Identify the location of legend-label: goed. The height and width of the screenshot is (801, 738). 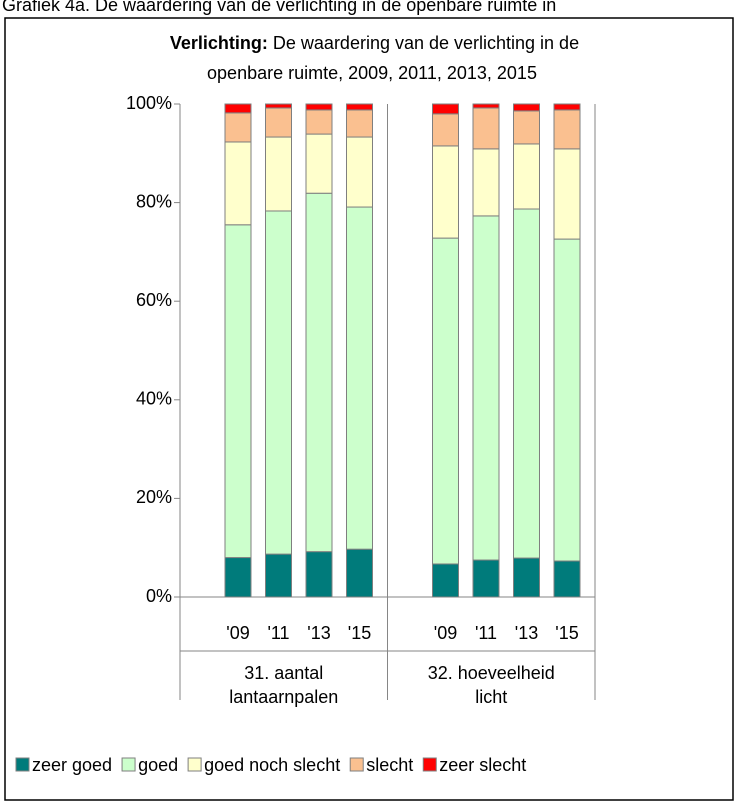
(158, 765).